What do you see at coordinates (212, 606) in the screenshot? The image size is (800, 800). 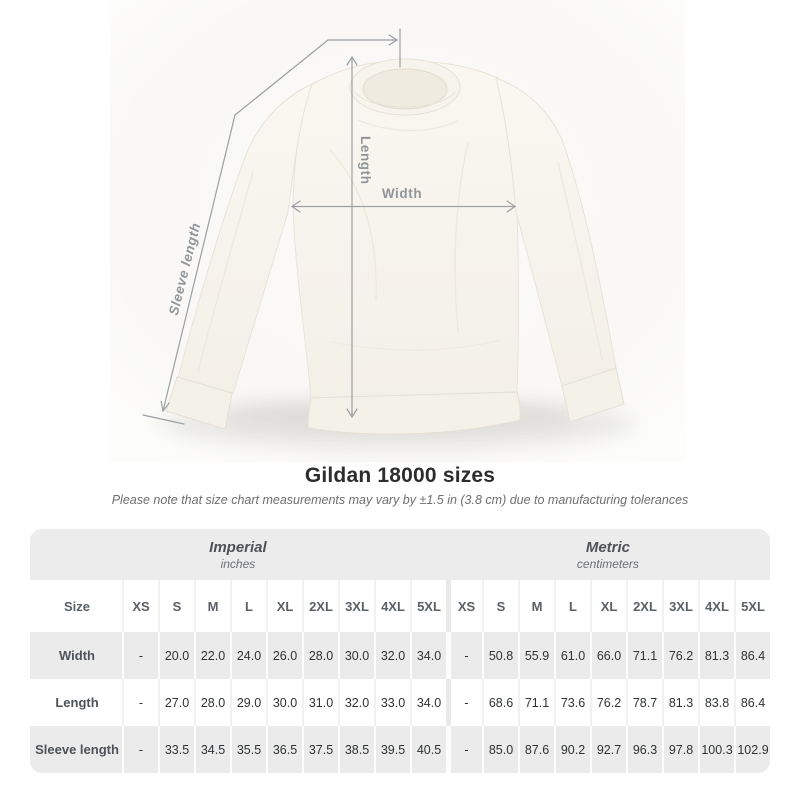 I see `size-header-cell: M` at bounding box center [212, 606].